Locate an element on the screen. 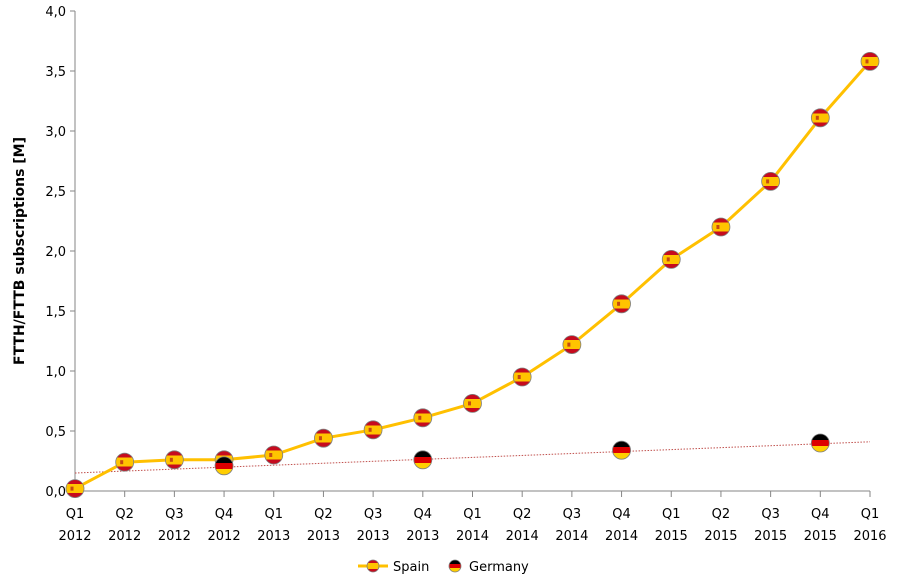  y-tick-label: 0,0 is located at coordinates (55, 492).